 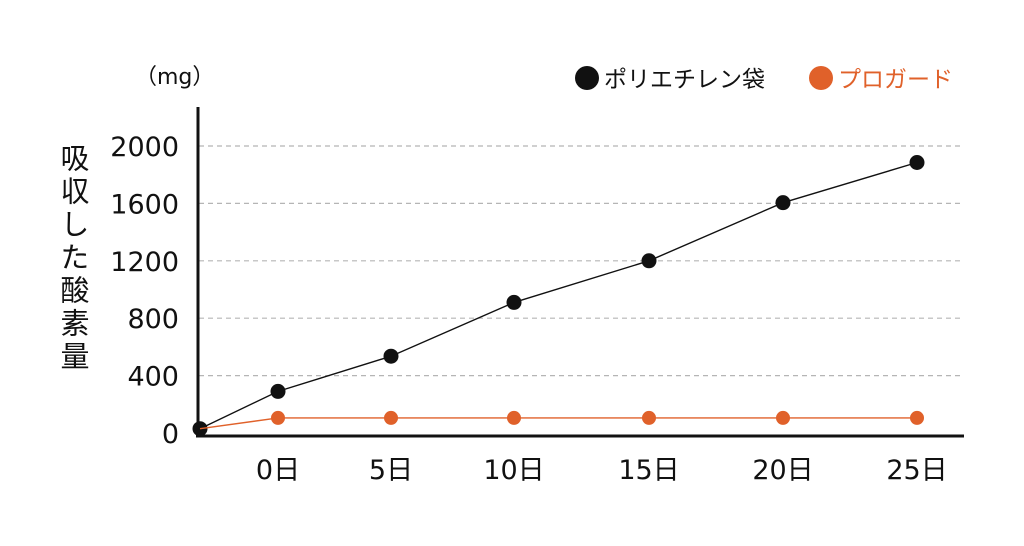 I want to click on legend: ポリエチレン袋 プロガード, so click(x=764, y=79).